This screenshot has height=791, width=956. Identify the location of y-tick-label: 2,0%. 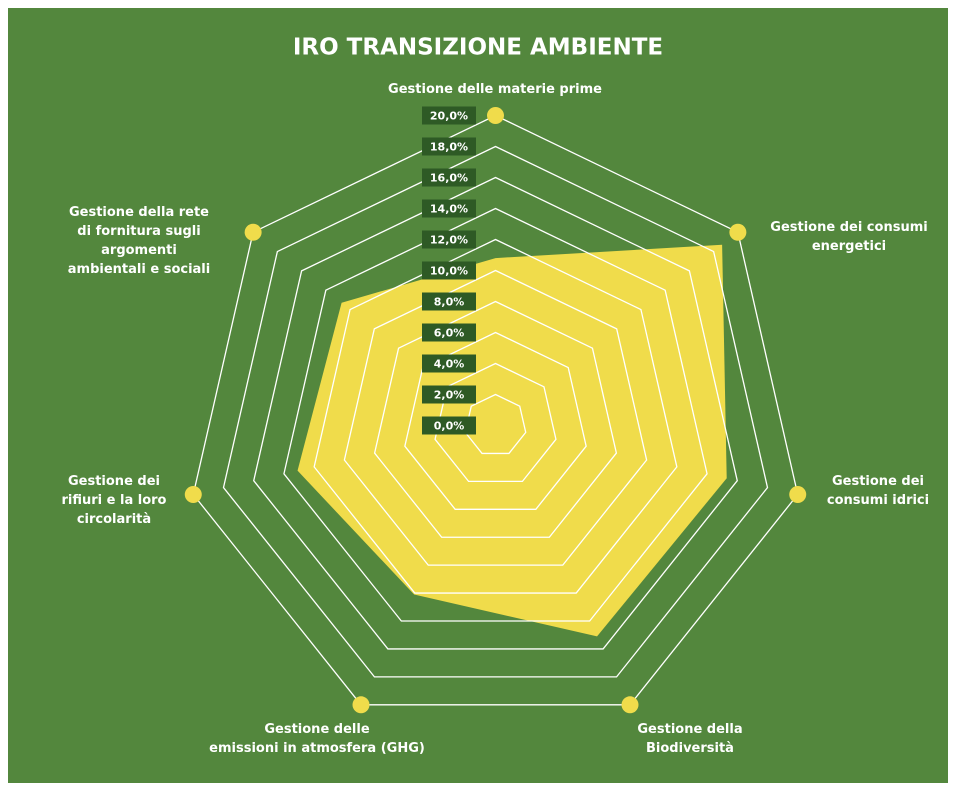
(449, 395).